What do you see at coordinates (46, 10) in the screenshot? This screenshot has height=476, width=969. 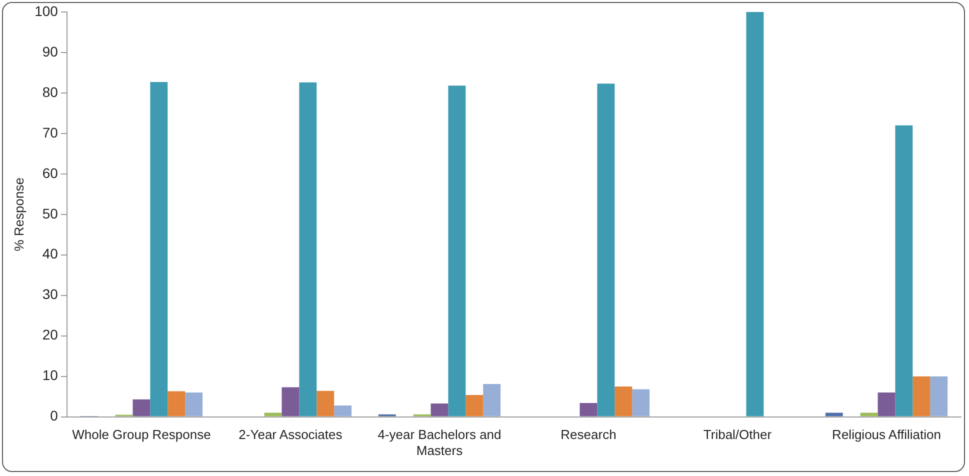 I see `y-tick-label: 100` at bounding box center [46, 10].